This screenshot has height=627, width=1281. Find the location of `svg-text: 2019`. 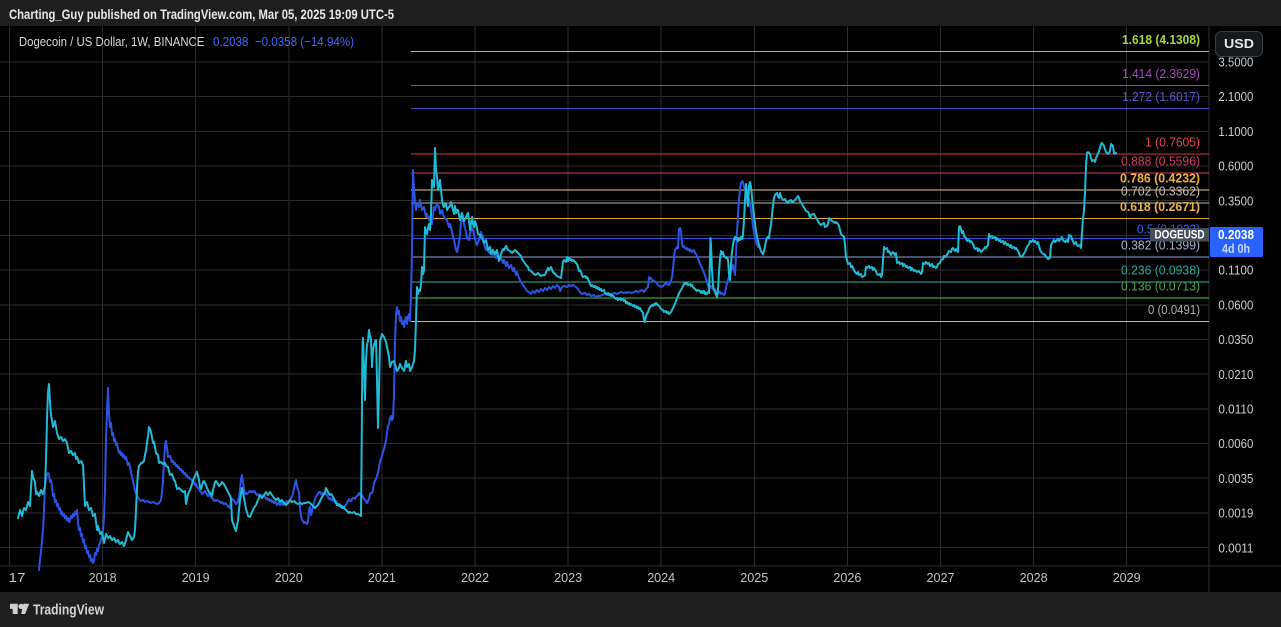

svg-text: 2019 is located at coordinates (196, 577).